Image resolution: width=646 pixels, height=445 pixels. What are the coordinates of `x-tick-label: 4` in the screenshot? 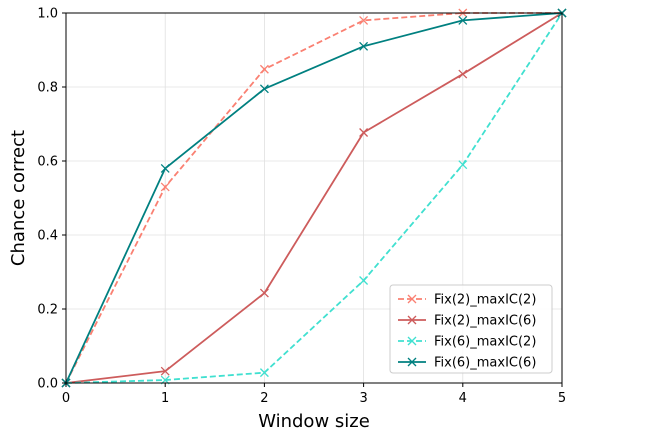 It's located at (463, 398).